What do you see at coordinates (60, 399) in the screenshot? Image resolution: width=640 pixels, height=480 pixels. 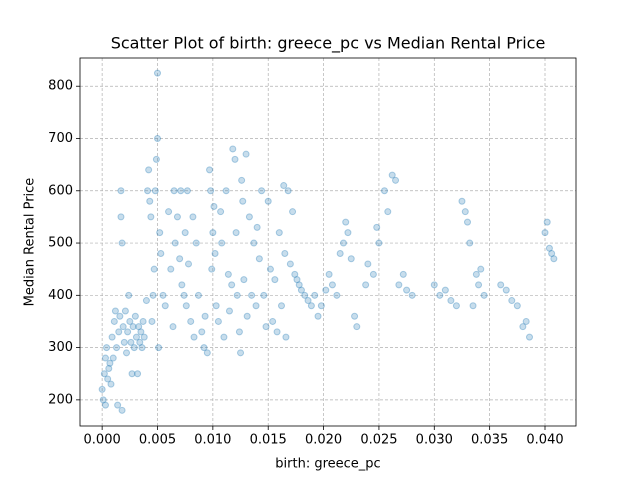 I see `y-tick-label: 200` at bounding box center [60, 399].